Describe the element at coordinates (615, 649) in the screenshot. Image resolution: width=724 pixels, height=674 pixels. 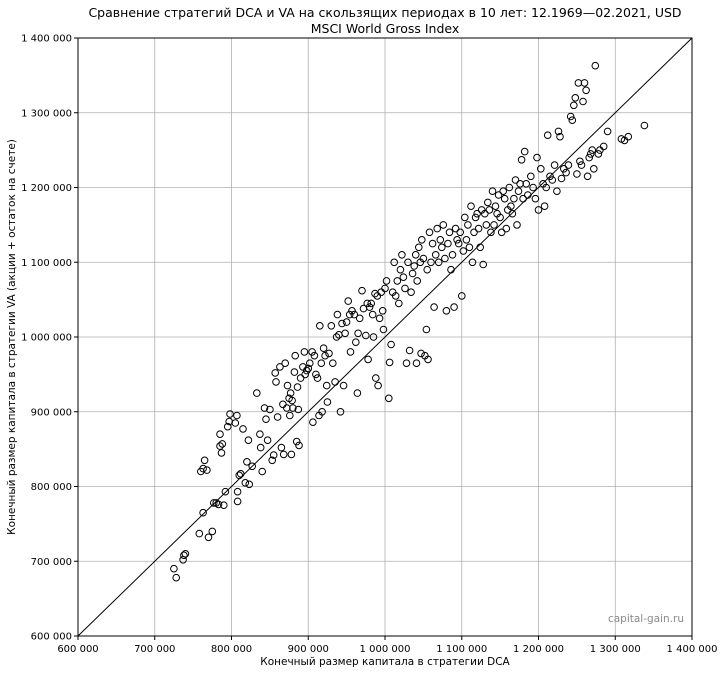
I see `x-tick-label-7: 1 300 000` at that location.